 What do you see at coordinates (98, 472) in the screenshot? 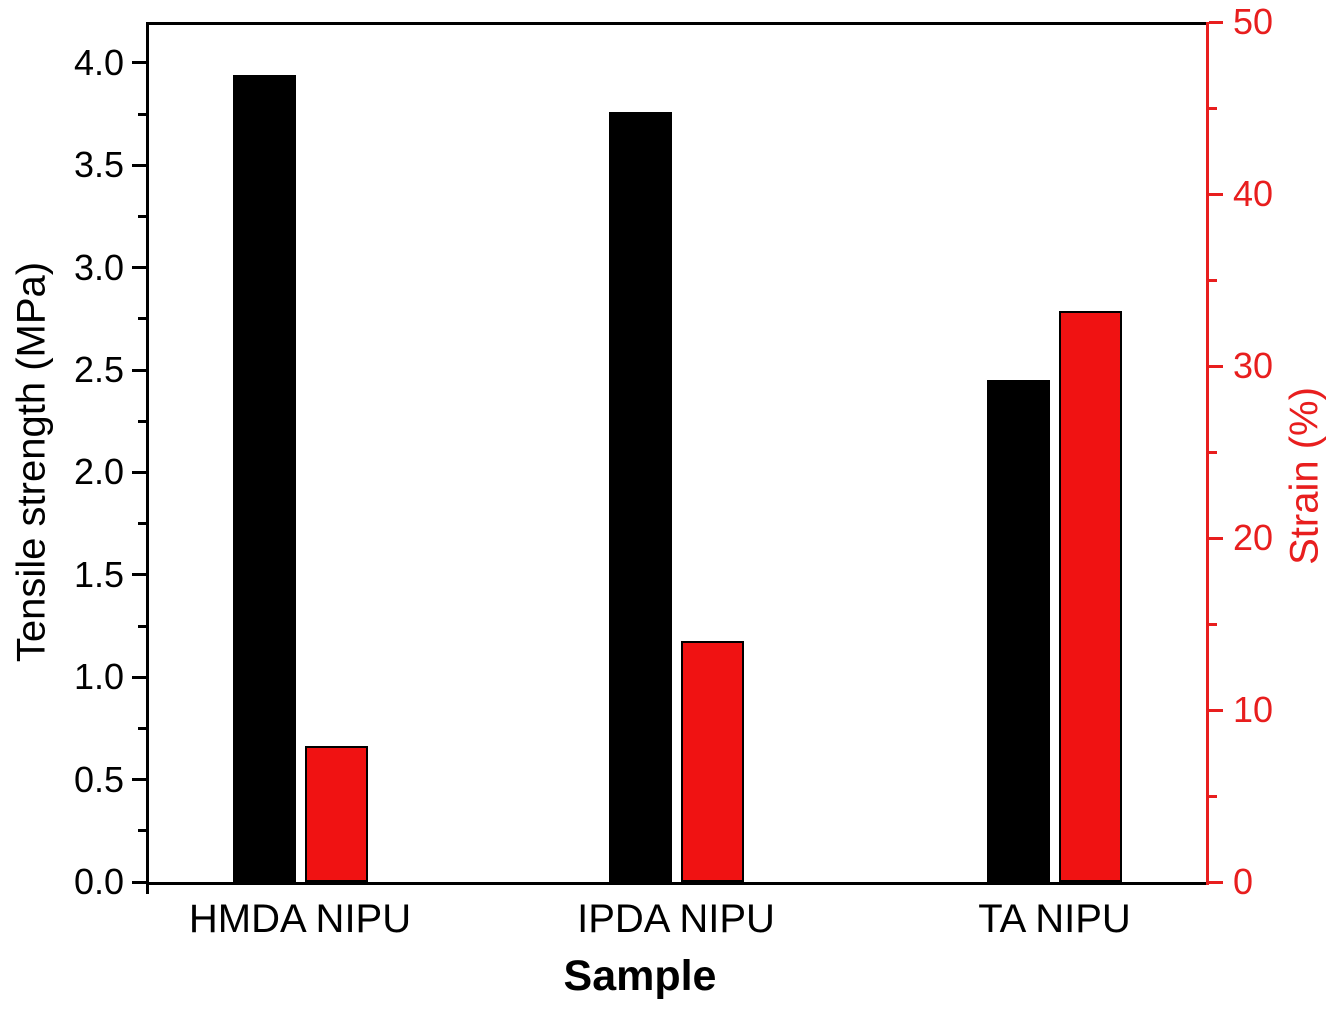
I see `left-axis-tick-label: 2.0` at bounding box center [98, 472].